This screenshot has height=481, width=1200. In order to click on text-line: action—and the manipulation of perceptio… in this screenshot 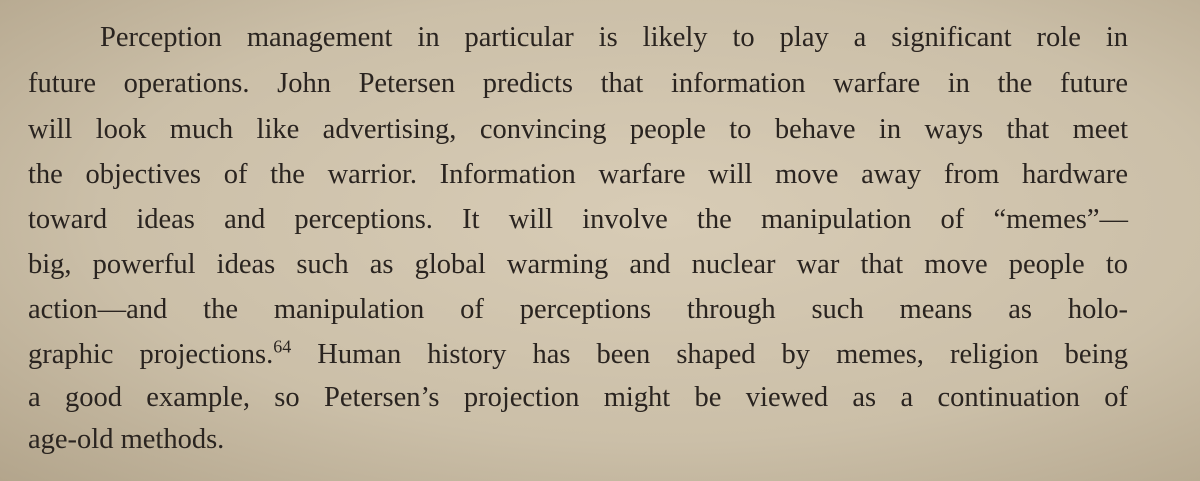, I will do `click(578, 309)`.